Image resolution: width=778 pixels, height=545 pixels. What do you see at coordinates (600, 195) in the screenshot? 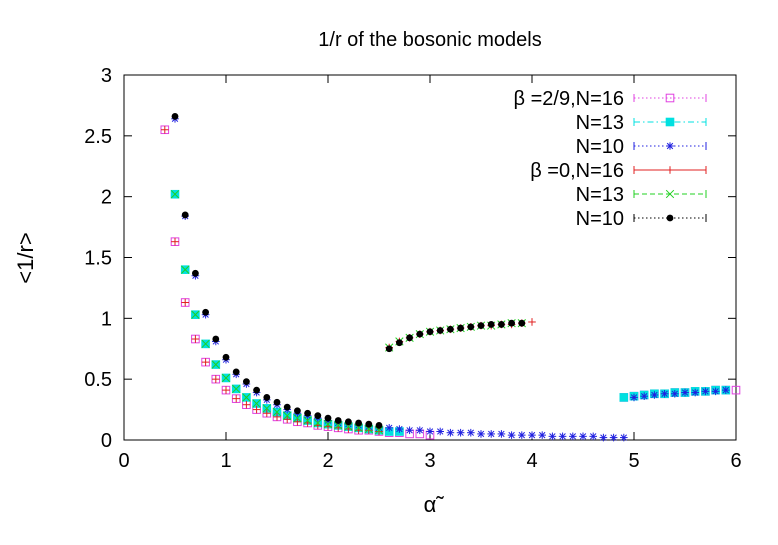
I see `legend-label: N=13` at bounding box center [600, 195].